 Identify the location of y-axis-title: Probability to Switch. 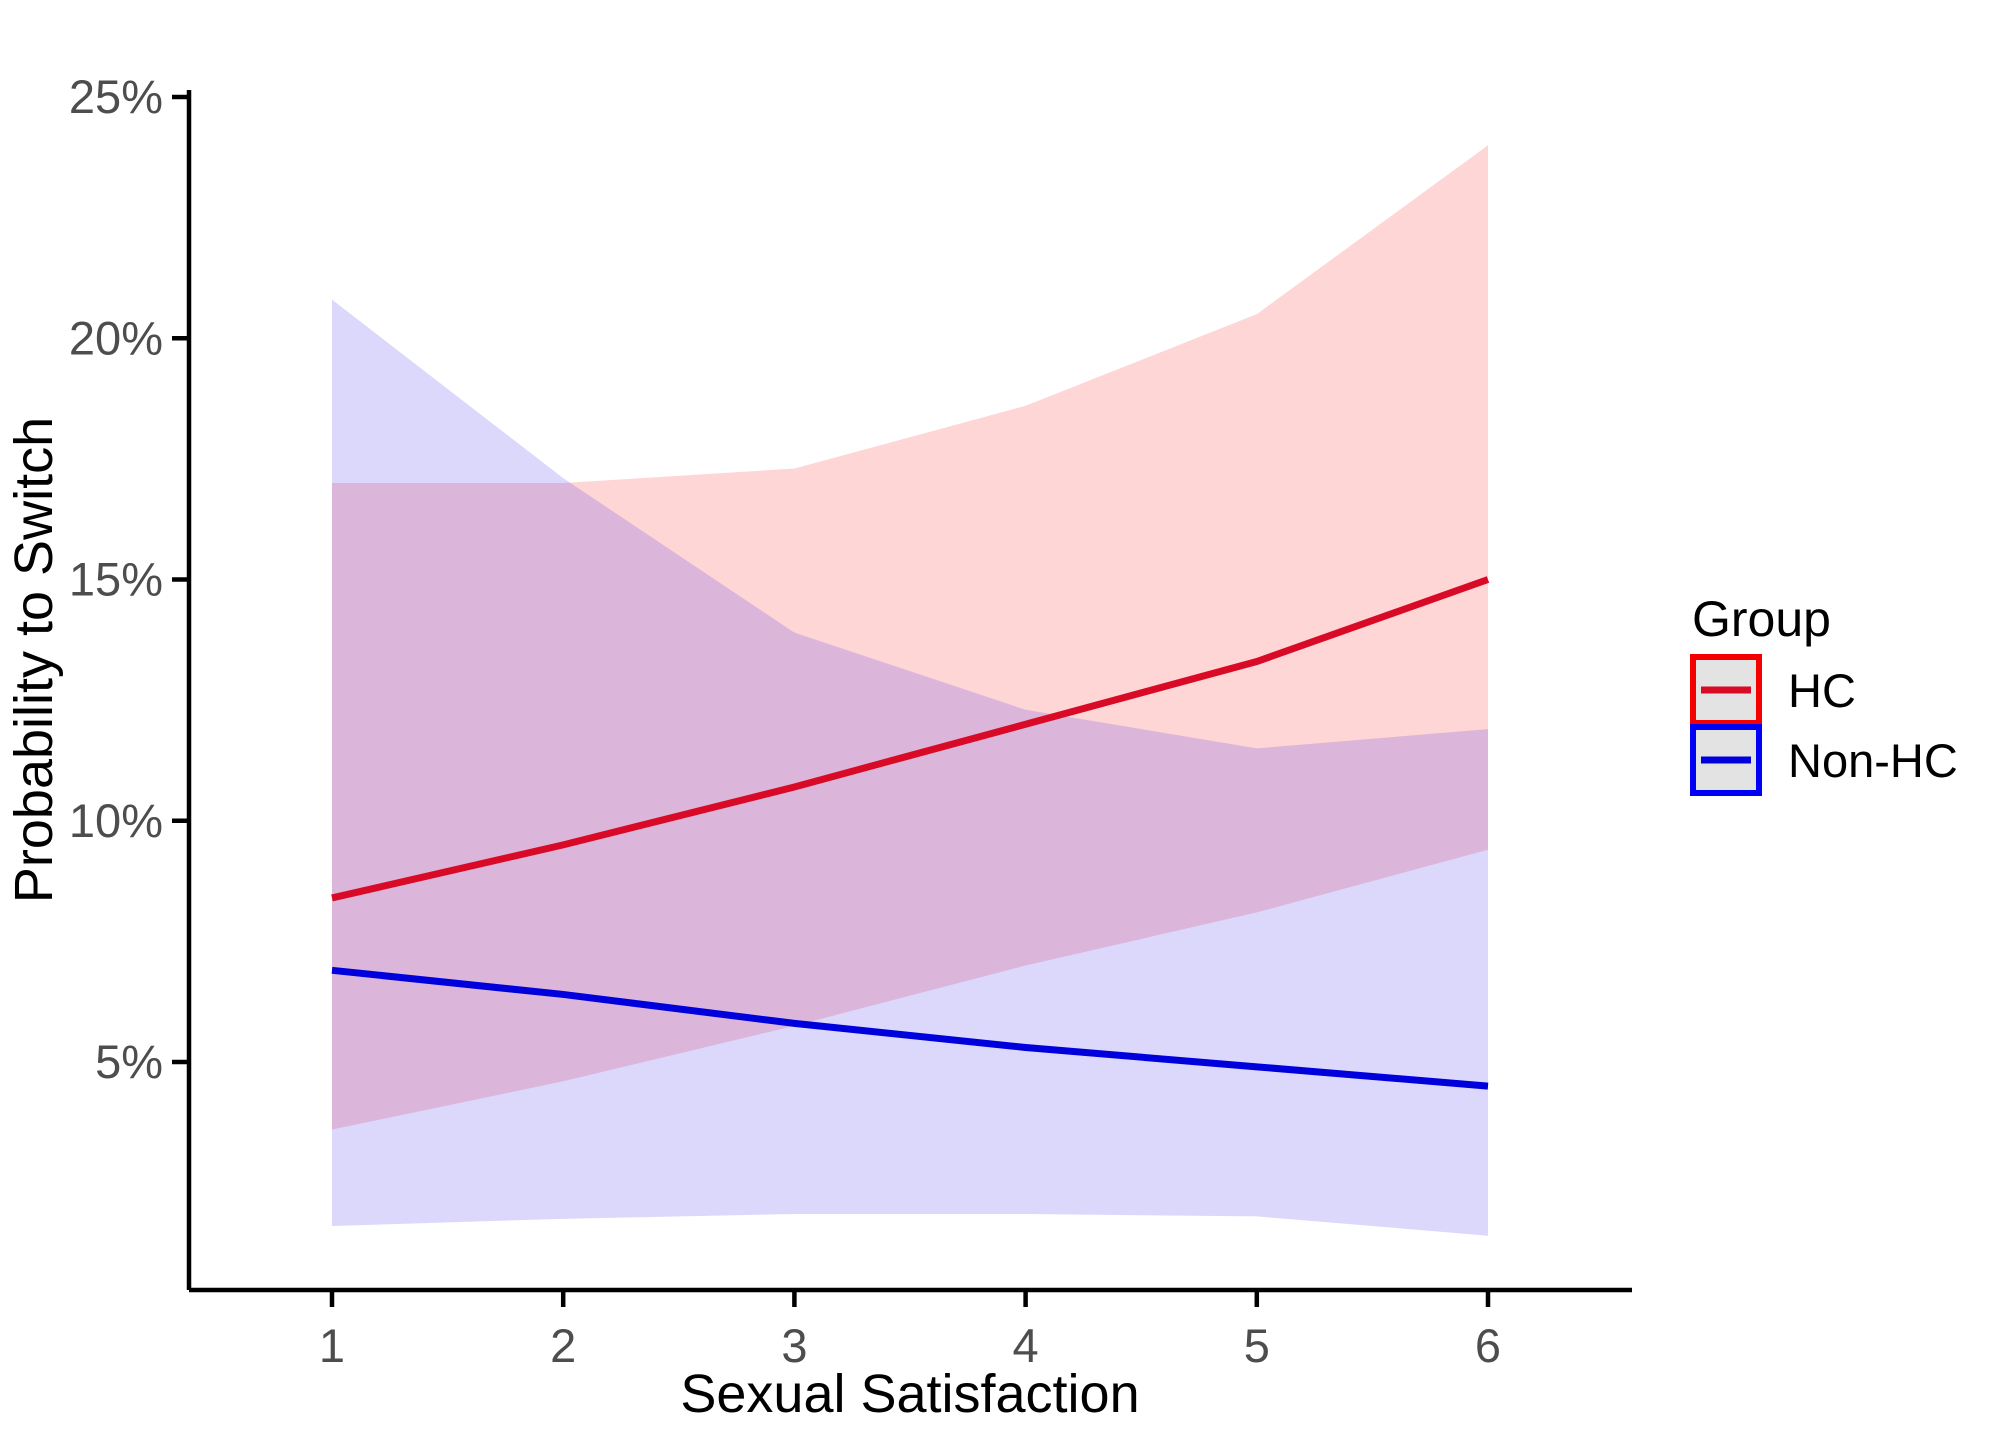
(34, 660).